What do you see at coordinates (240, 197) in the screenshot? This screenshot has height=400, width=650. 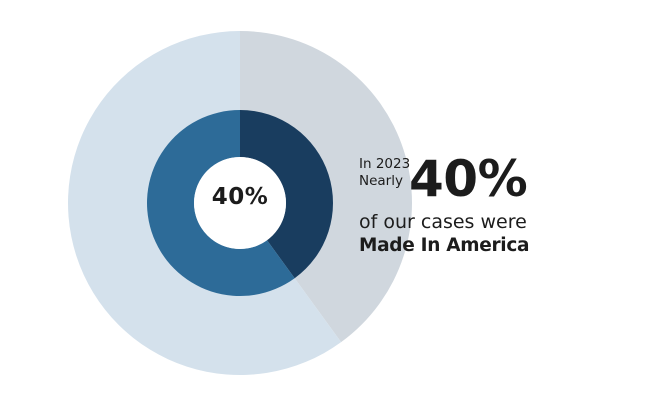 I see `donut-center-label: 40%` at bounding box center [240, 197].